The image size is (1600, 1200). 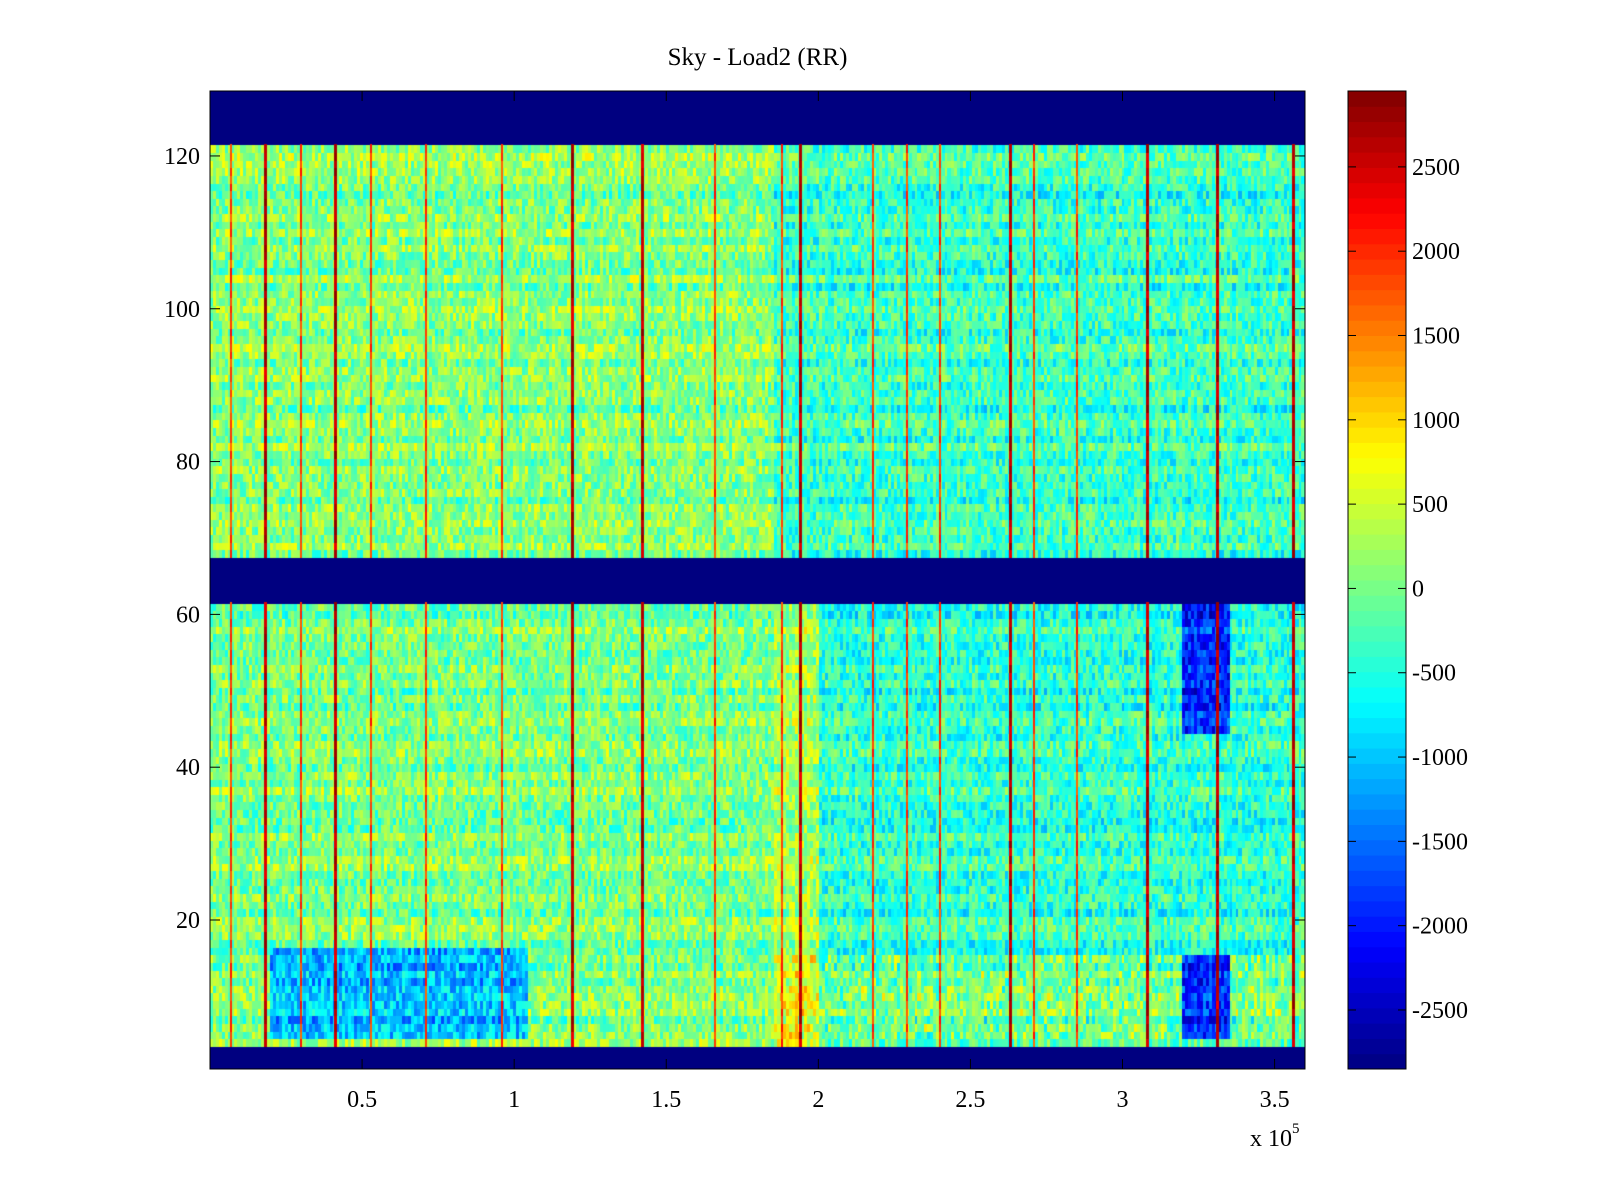 I want to click on colorbar, so click(x=1377, y=580).